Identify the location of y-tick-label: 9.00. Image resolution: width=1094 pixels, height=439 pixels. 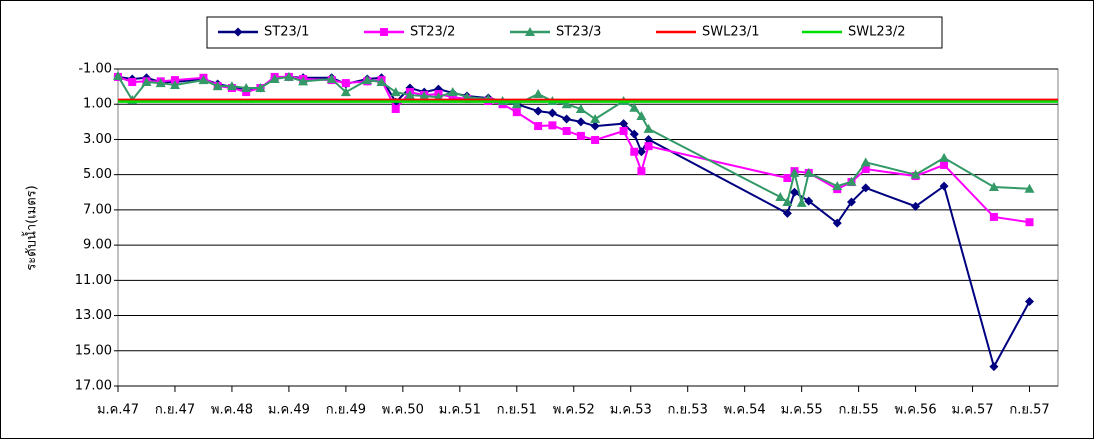
(97, 245).